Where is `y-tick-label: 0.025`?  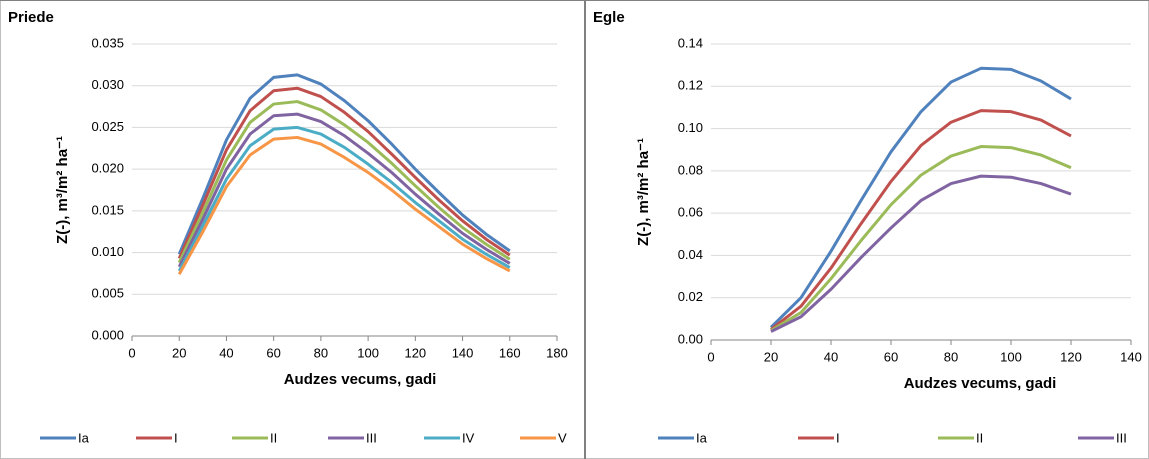
y-tick-label: 0.025 is located at coordinates (107, 126).